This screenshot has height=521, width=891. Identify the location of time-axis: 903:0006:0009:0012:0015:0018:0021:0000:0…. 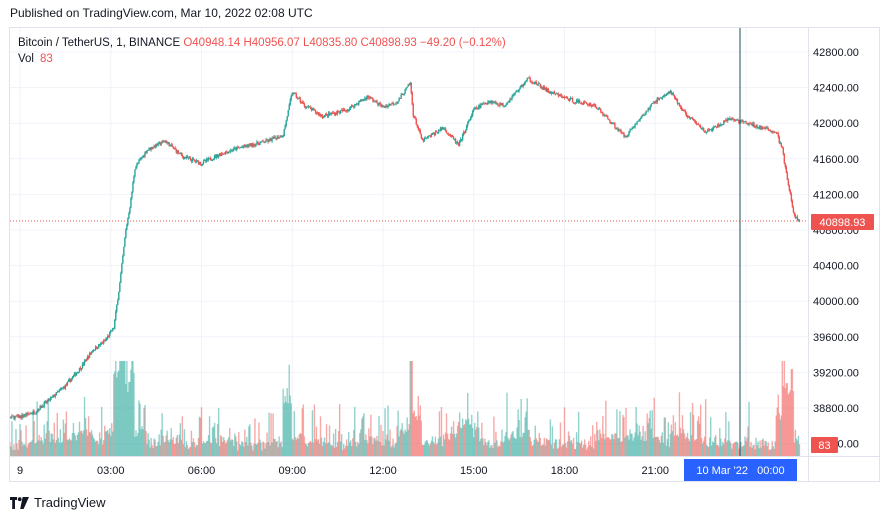
(388, 471).